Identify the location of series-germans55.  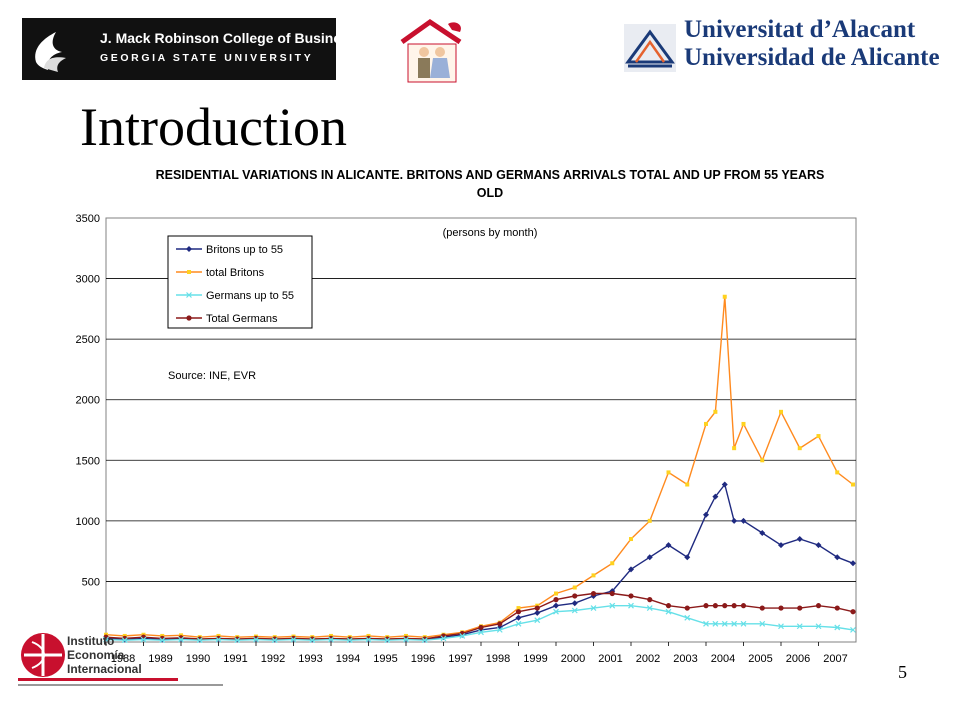
(479, 623).